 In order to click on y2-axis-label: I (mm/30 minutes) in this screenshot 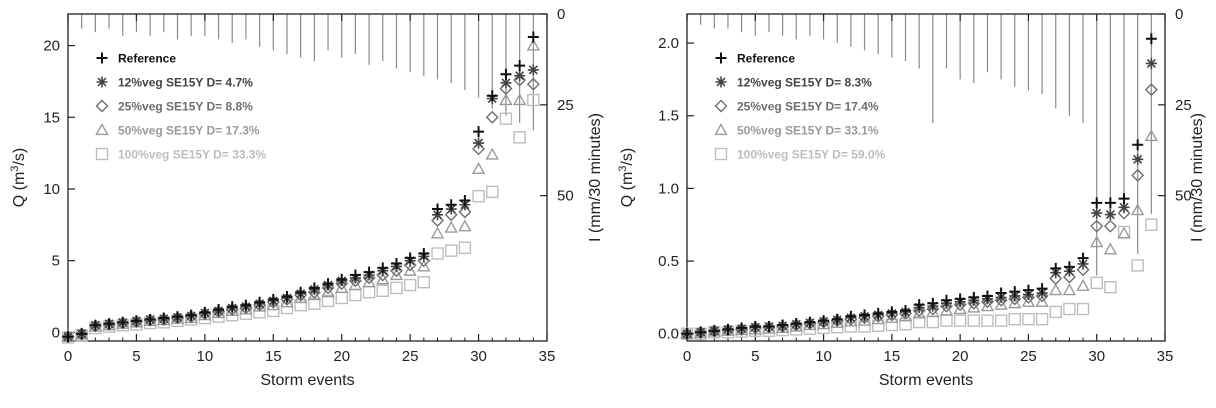, I will do `click(1197, 177)`.